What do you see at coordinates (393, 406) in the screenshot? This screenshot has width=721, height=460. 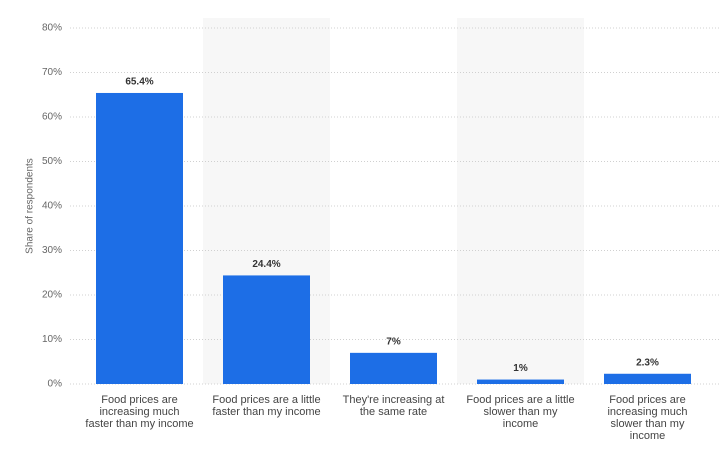 I see `x-tick-label: They're increasing at the same rate` at bounding box center [393, 406].